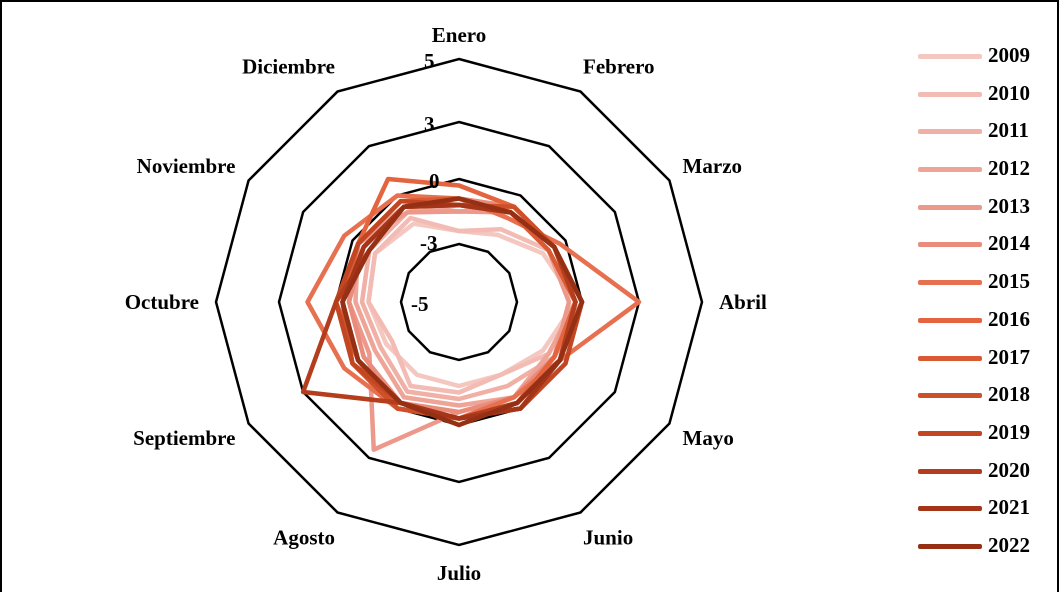  I want to click on legend-item: 2020, so click(988, 474).